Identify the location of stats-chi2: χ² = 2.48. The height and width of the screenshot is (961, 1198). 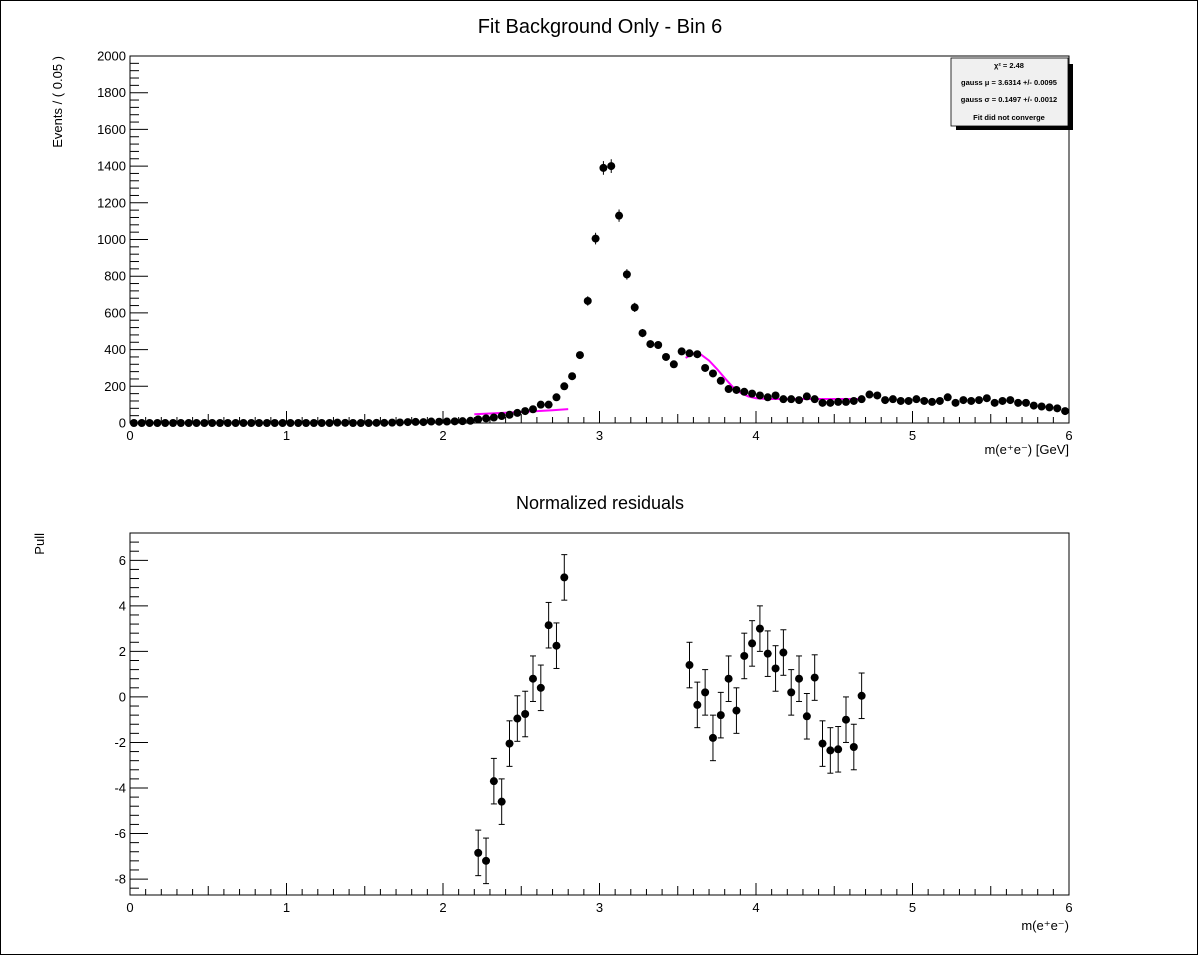
(1009, 65).